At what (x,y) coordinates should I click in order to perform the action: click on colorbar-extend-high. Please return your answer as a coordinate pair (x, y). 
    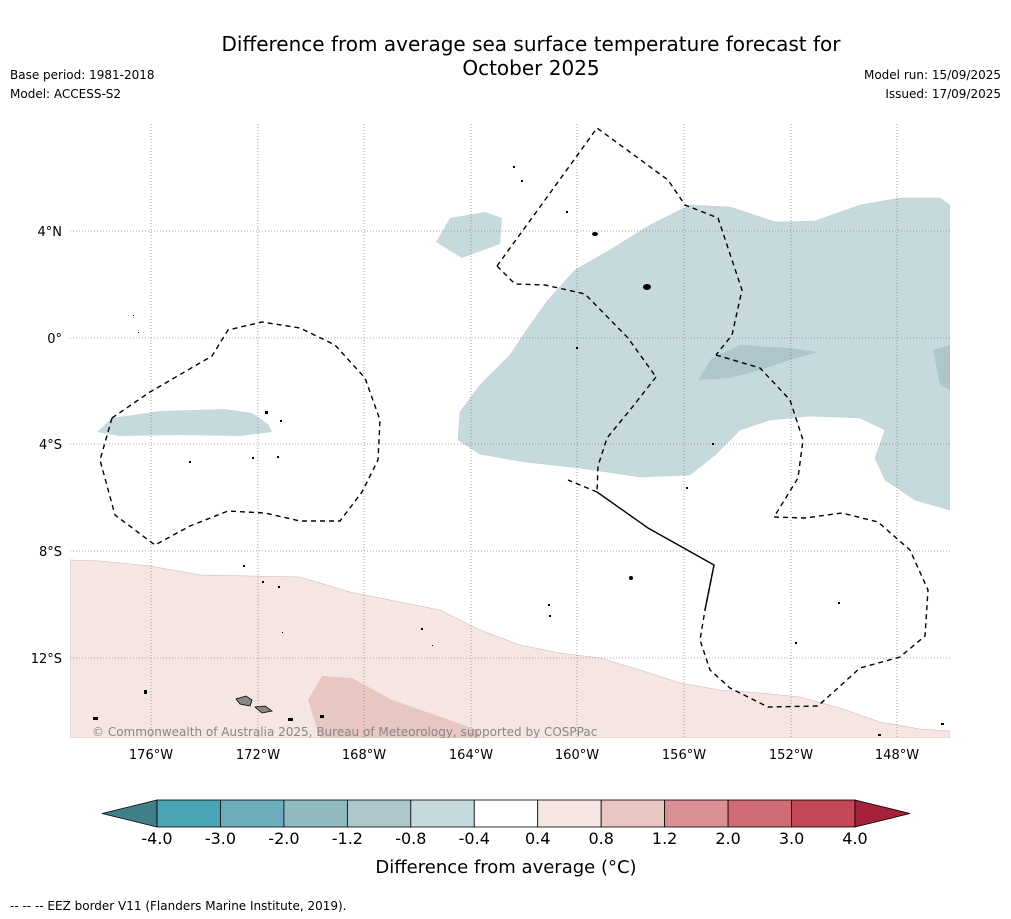
    Looking at the image, I should click on (882, 813).